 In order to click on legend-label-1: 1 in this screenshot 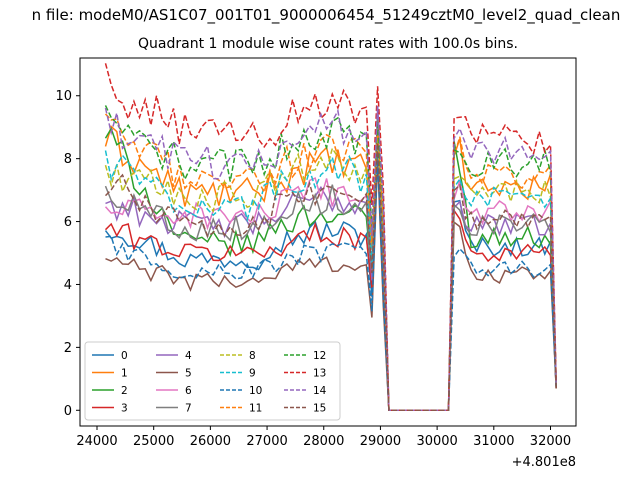, I will do `click(124, 374)`.